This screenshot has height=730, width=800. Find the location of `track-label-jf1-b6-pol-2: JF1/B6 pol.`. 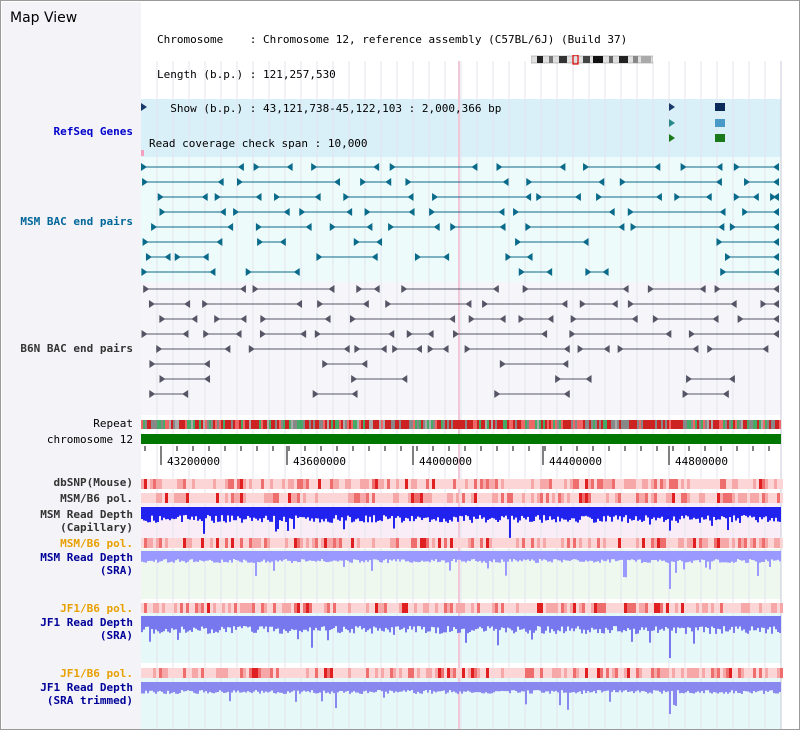

track-label-jf1-b6-pol-2: JF1/B6 pol. is located at coordinates (96, 673).